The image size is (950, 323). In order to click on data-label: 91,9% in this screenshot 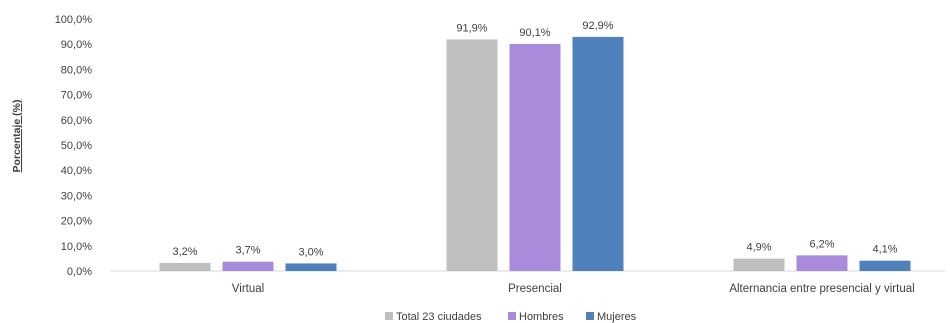, I will do `click(471, 28)`.